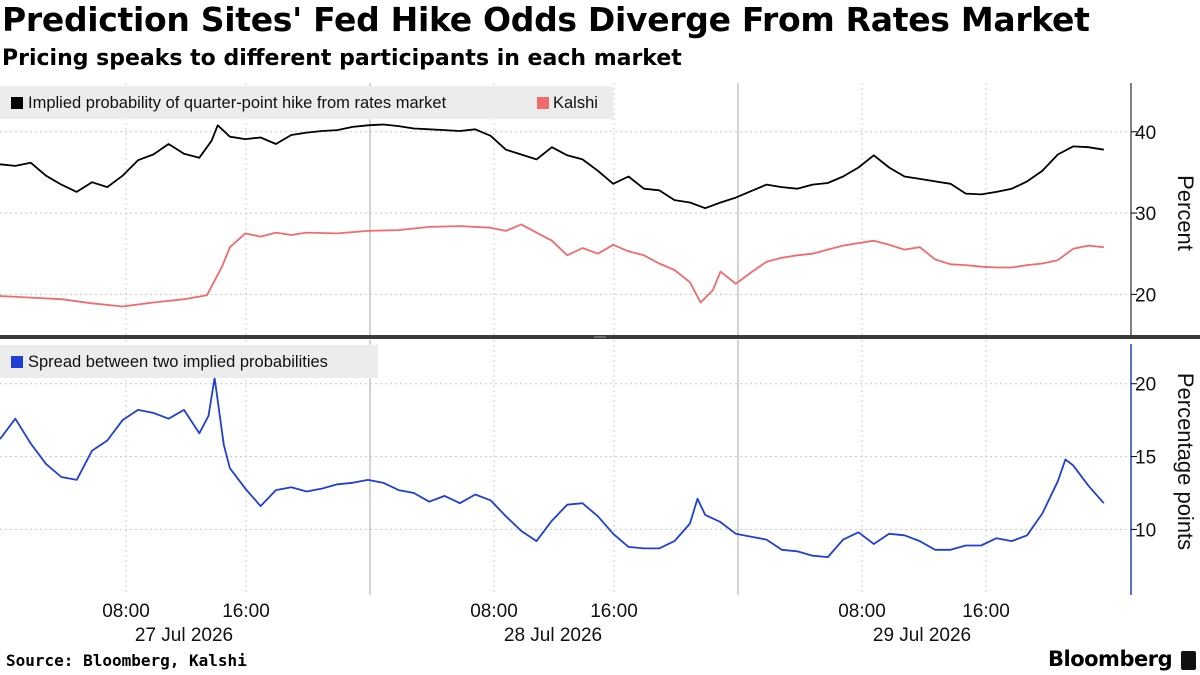 Image resolution: width=1200 pixels, height=675 pixels. I want to click on bottom-legend, so click(189, 361).